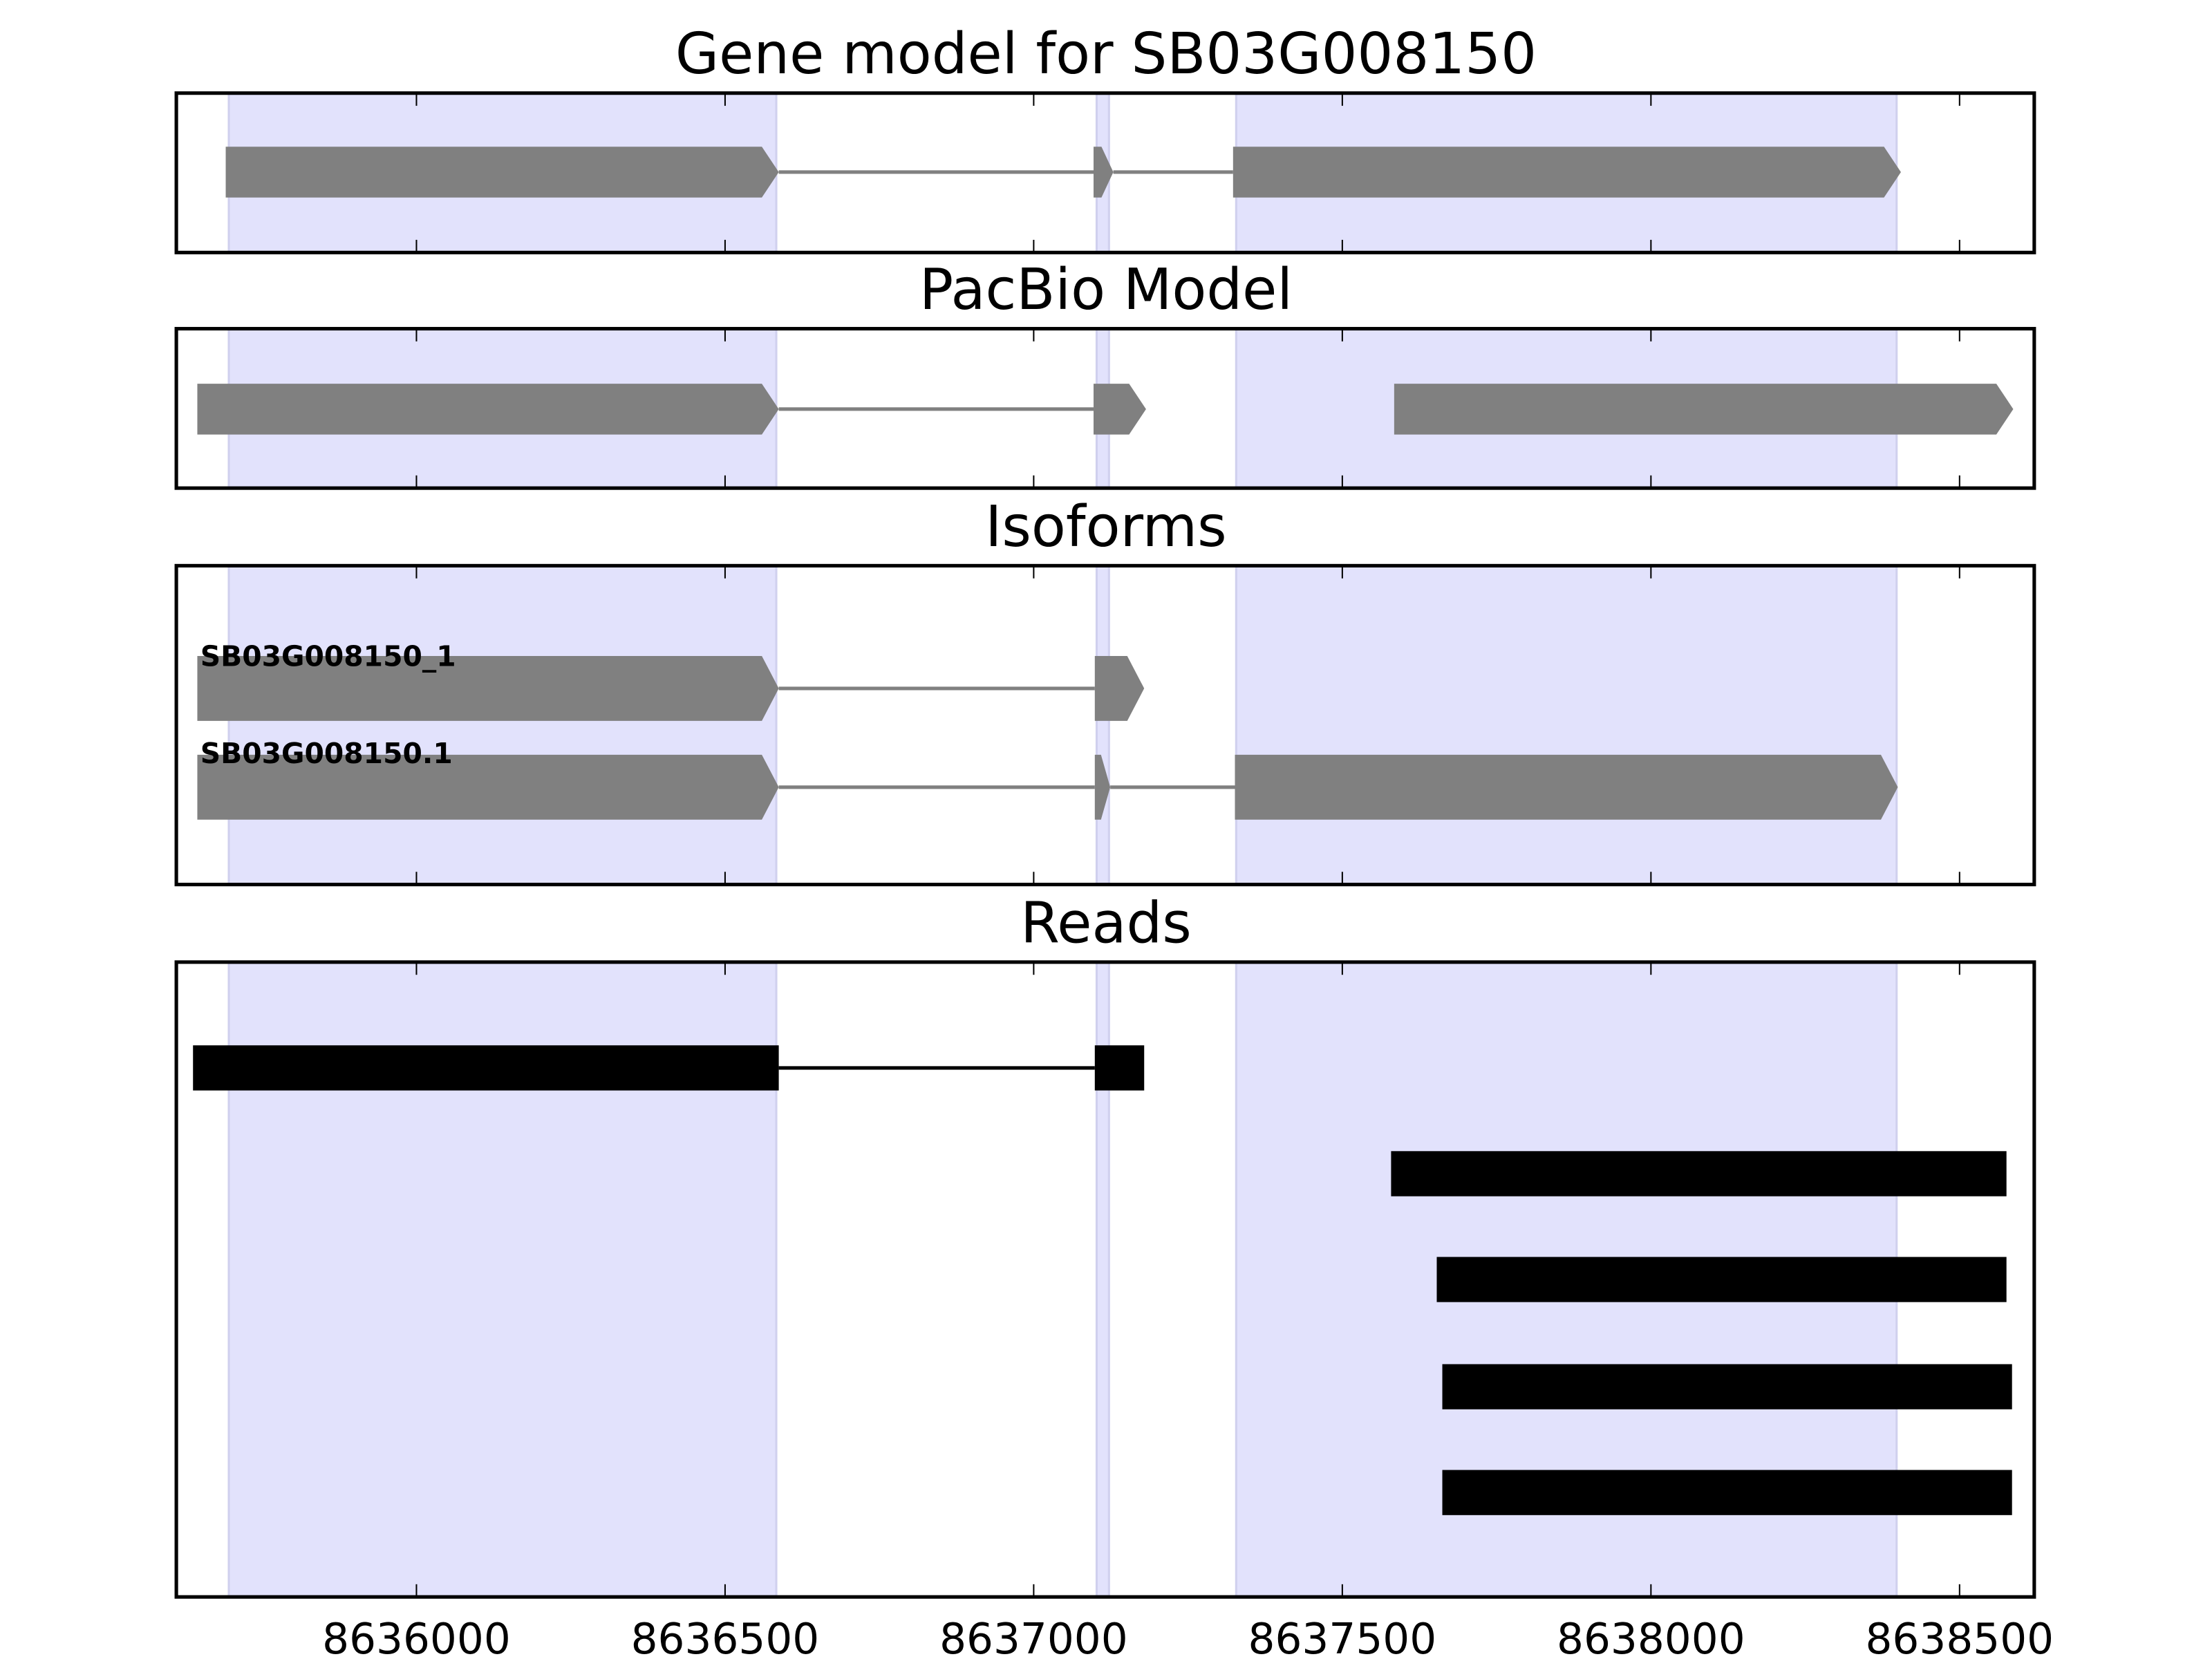  Describe the element at coordinates (328, 656) in the screenshot. I see `isoform-label-1: SB03G008150_1` at that location.